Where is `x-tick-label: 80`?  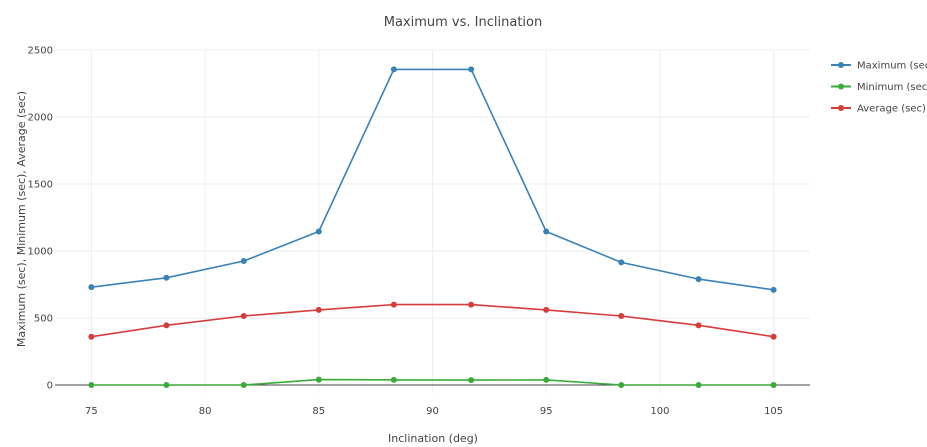
x-tick-label: 80 is located at coordinates (205, 411).